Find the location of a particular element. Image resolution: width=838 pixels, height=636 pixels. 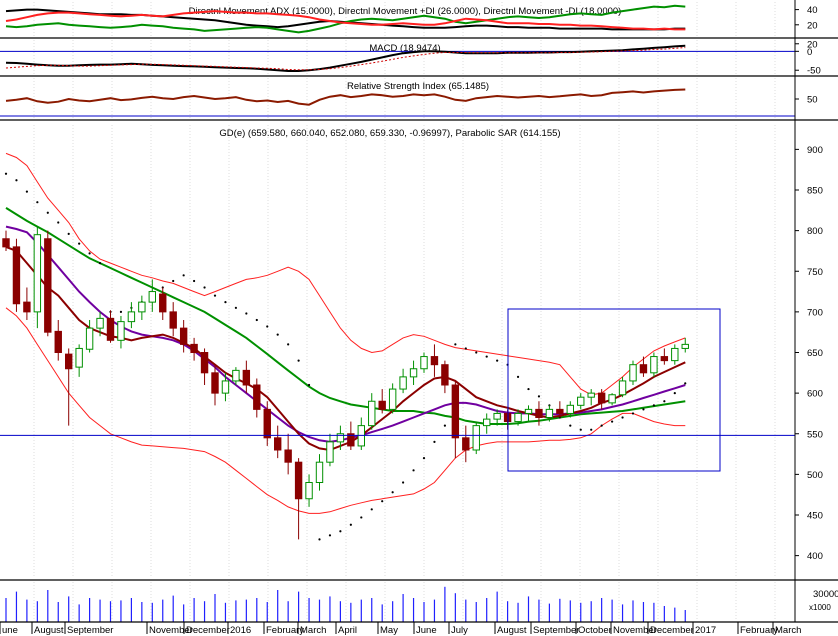

macd-signal-line is located at coordinates (345, 59).